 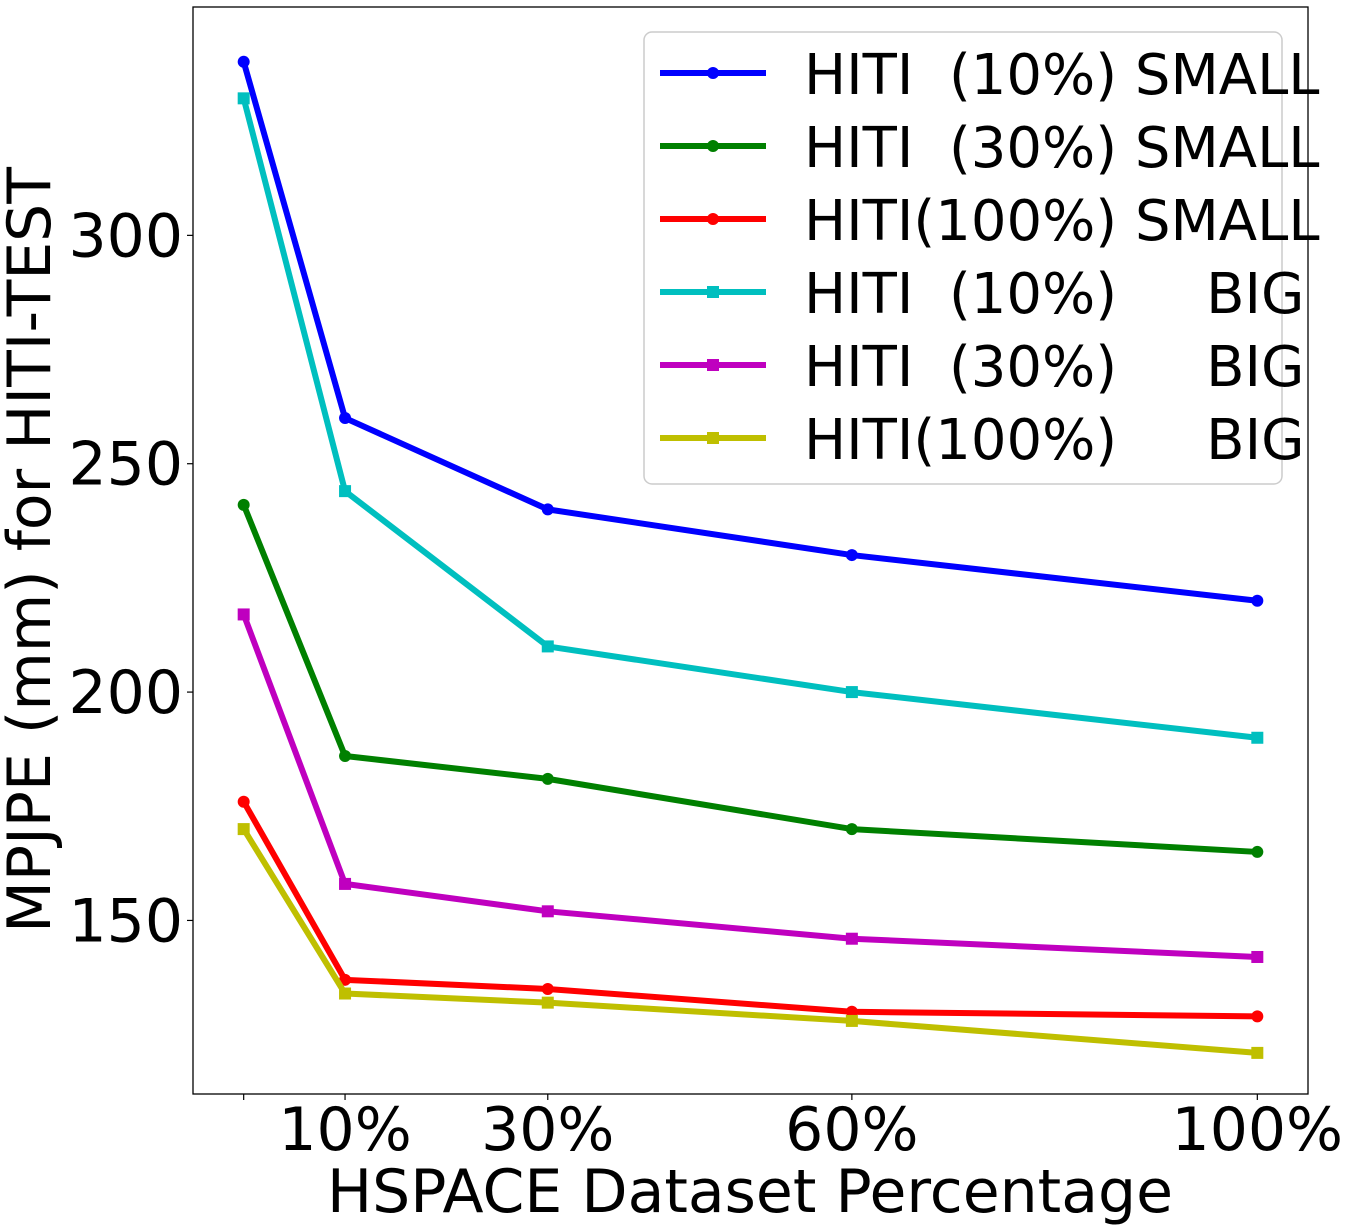 I want to click on y-tick-label: 300, so click(x=125, y=236).